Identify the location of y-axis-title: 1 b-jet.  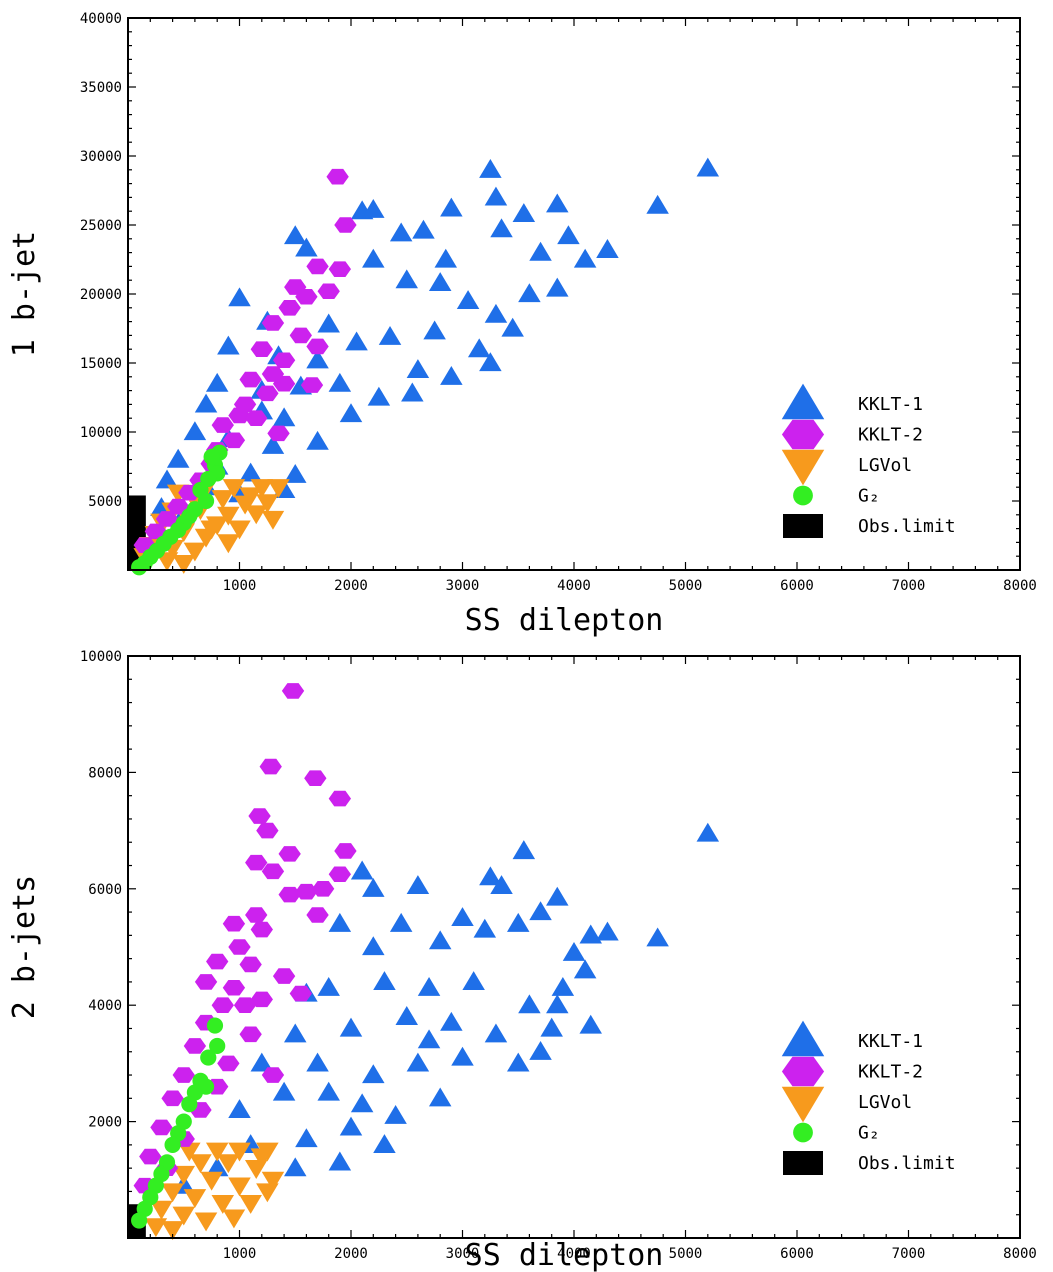
(24, 294).